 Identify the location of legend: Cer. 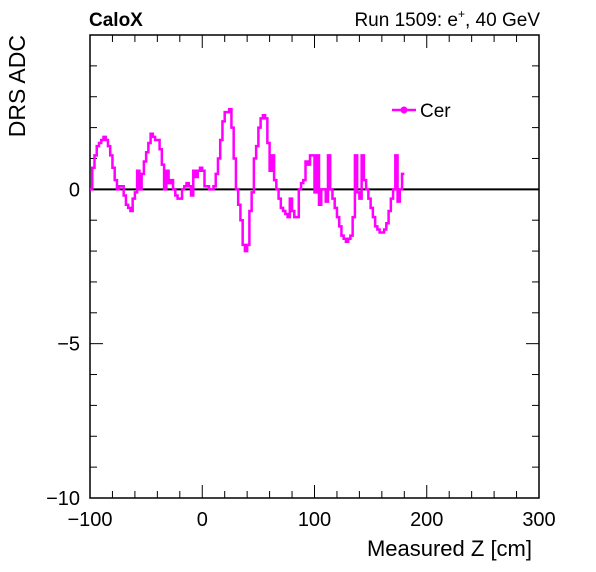
(421, 111).